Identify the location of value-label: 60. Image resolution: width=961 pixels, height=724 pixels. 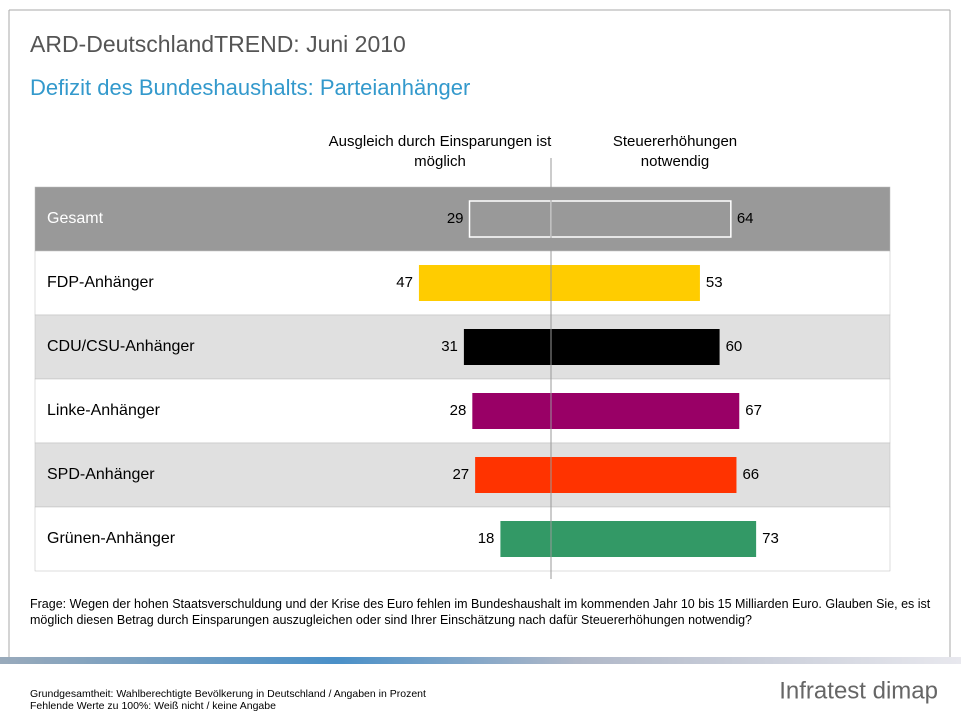
(734, 346).